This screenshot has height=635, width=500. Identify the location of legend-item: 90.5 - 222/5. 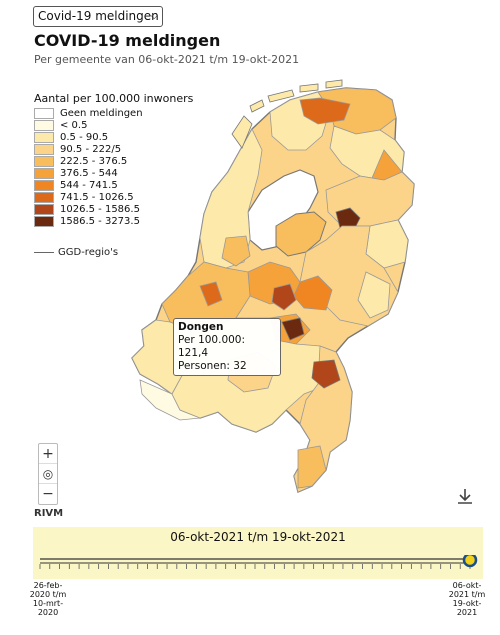
(113, 149).